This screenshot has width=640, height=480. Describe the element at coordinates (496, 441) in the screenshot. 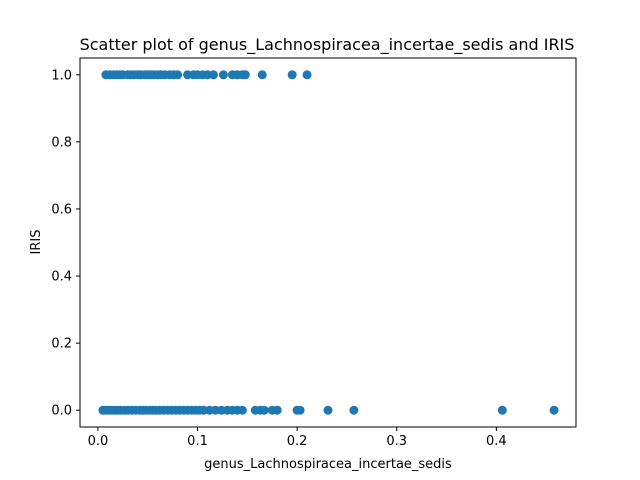

I see `x-tick-label: 0.4` at that location.